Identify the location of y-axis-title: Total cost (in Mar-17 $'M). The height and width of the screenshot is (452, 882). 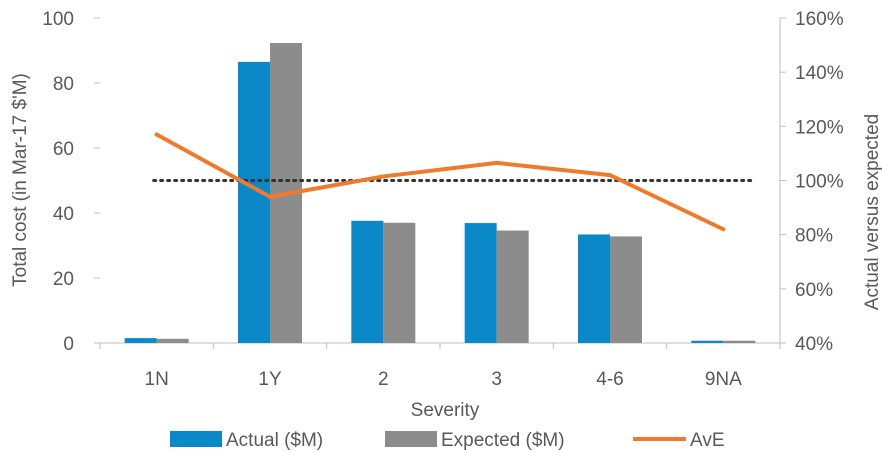
(20, 180).